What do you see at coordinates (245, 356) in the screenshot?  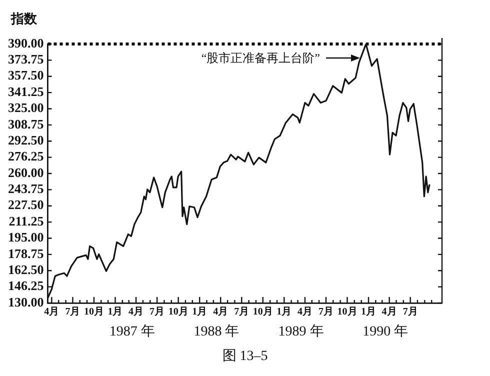 I see `caption: 图 13–5` at bounding box center [245, 356].